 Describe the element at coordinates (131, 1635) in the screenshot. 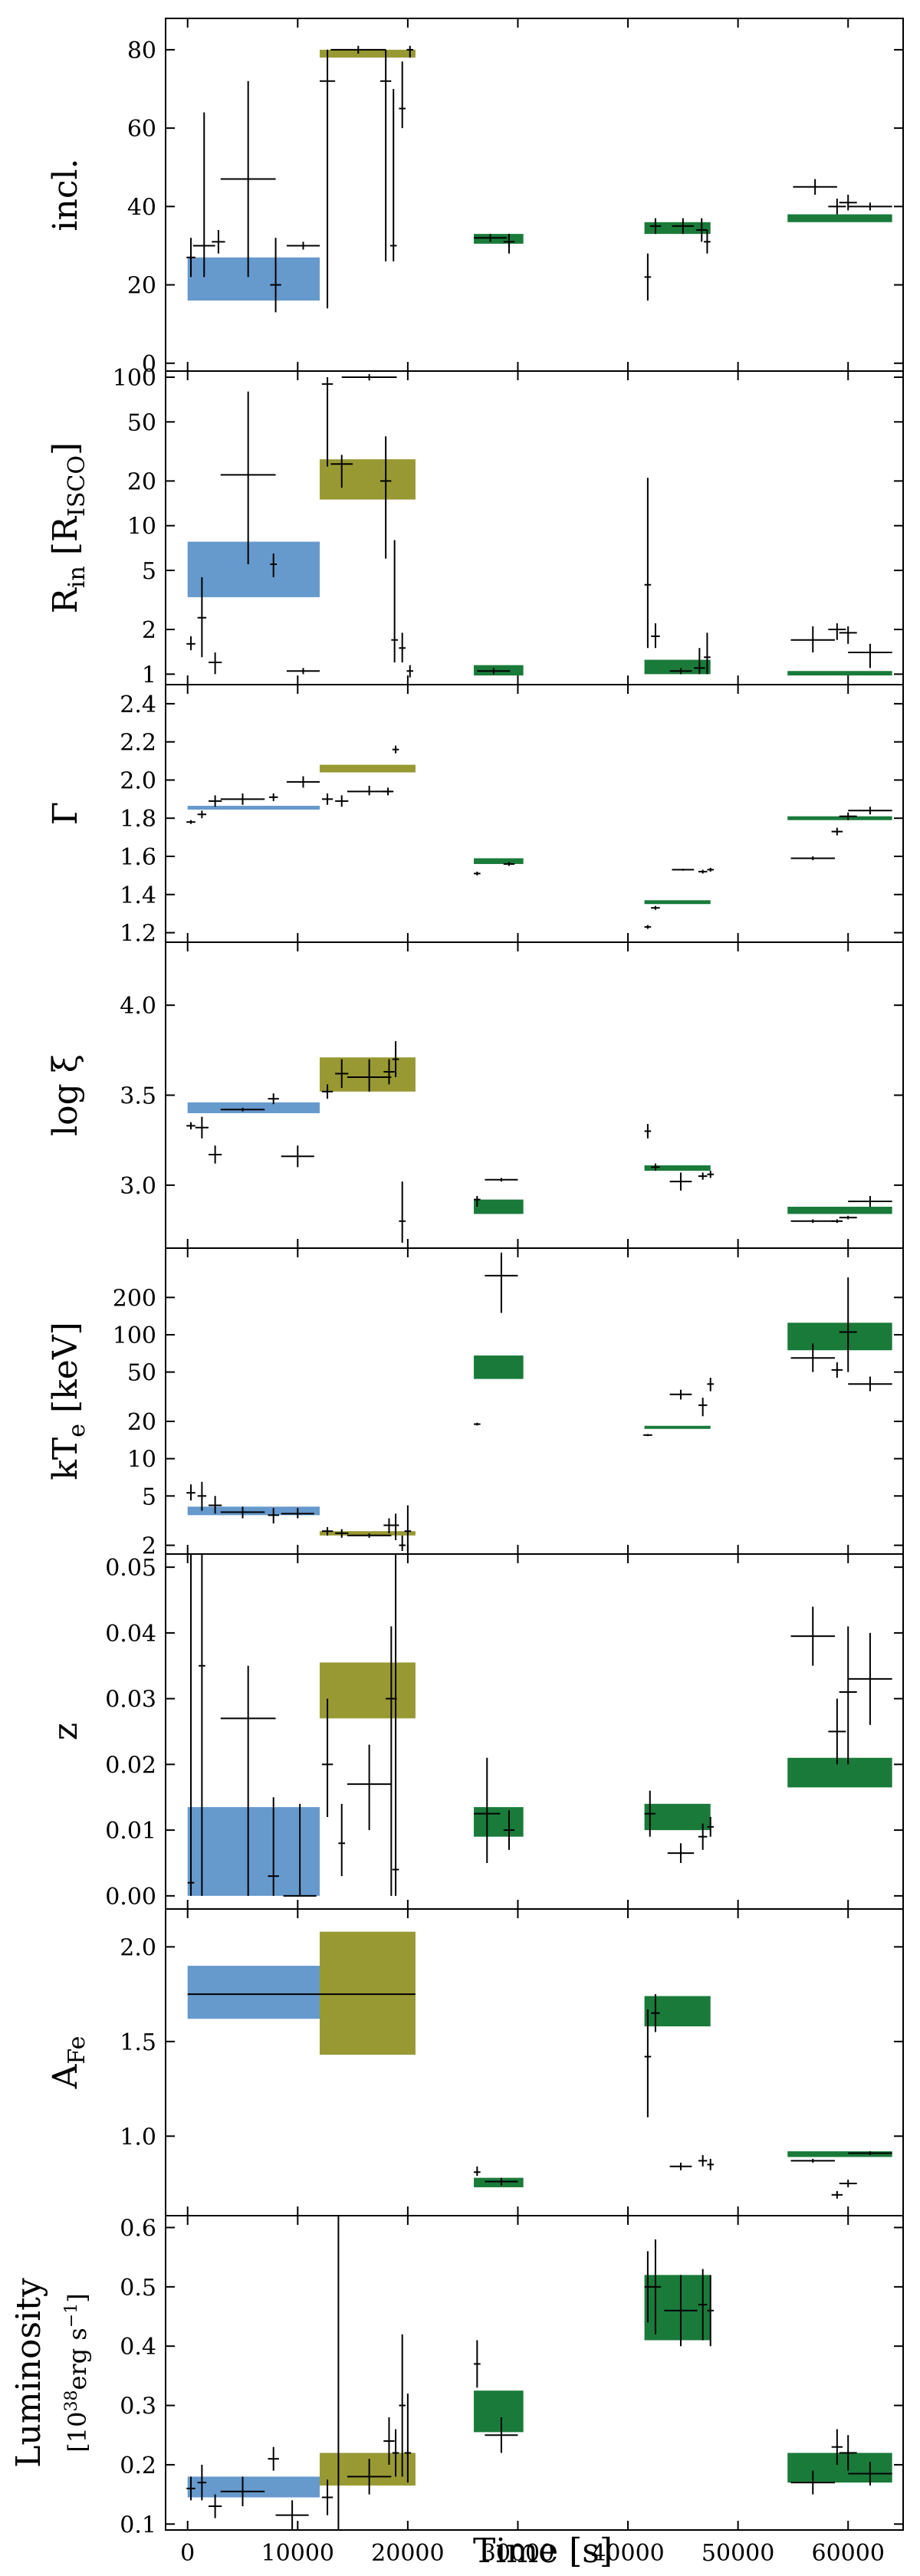

I see `ytick-label-z-4: 0.04` at that location.